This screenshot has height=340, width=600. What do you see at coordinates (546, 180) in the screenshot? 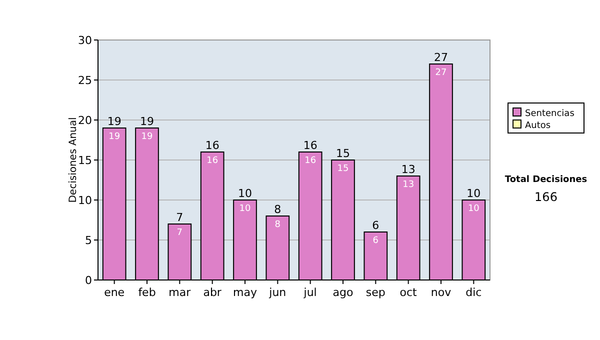
I see `text: Total Decisiones` at bounding box center [546, 180].